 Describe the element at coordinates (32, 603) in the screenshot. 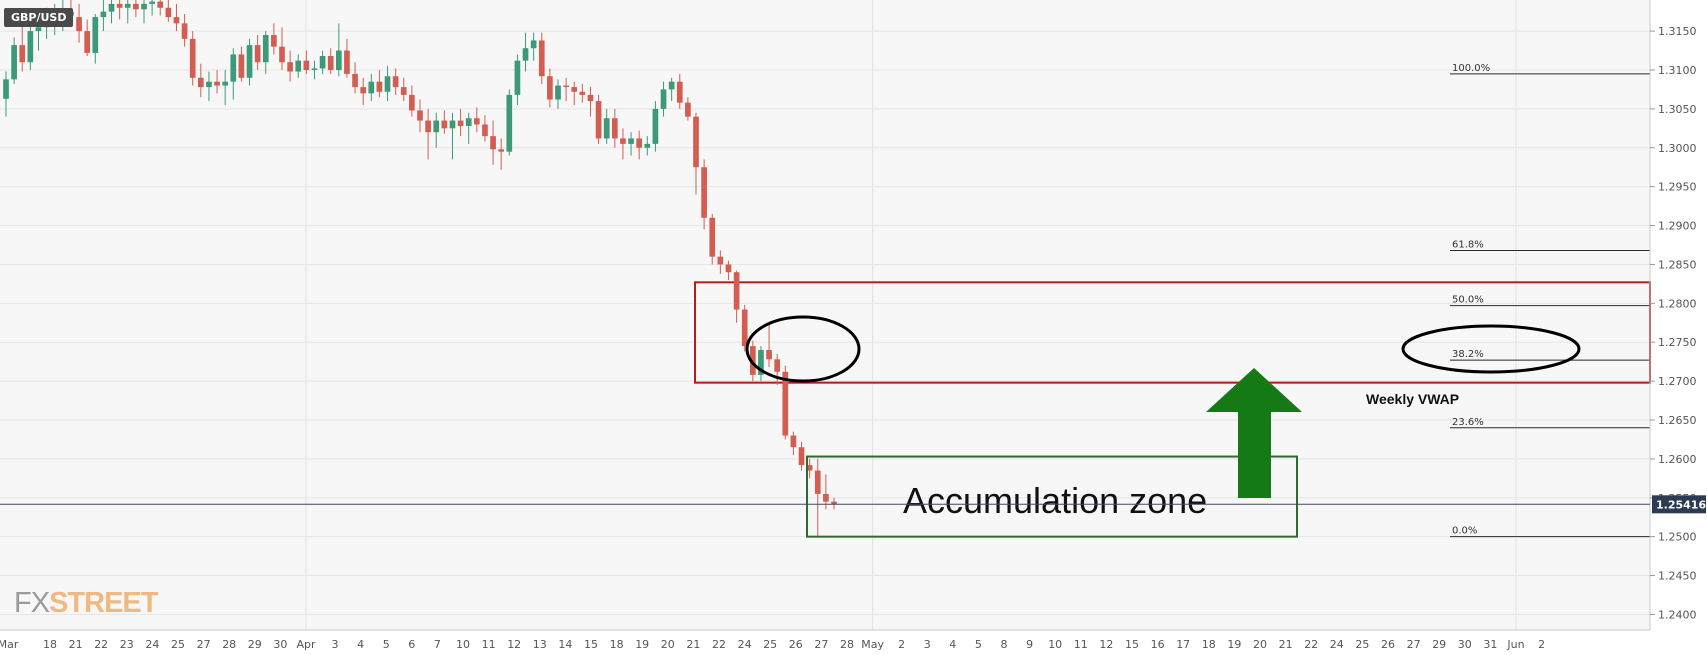

I see `logo-part-fx: FX` at that location.